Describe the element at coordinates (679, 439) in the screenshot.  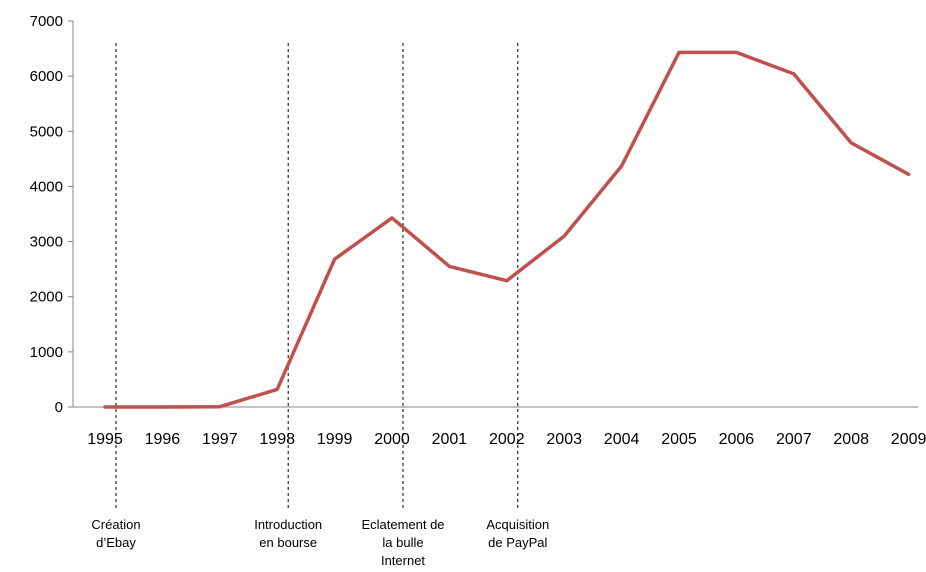
I see `x-tick-label: 2005` at that location.